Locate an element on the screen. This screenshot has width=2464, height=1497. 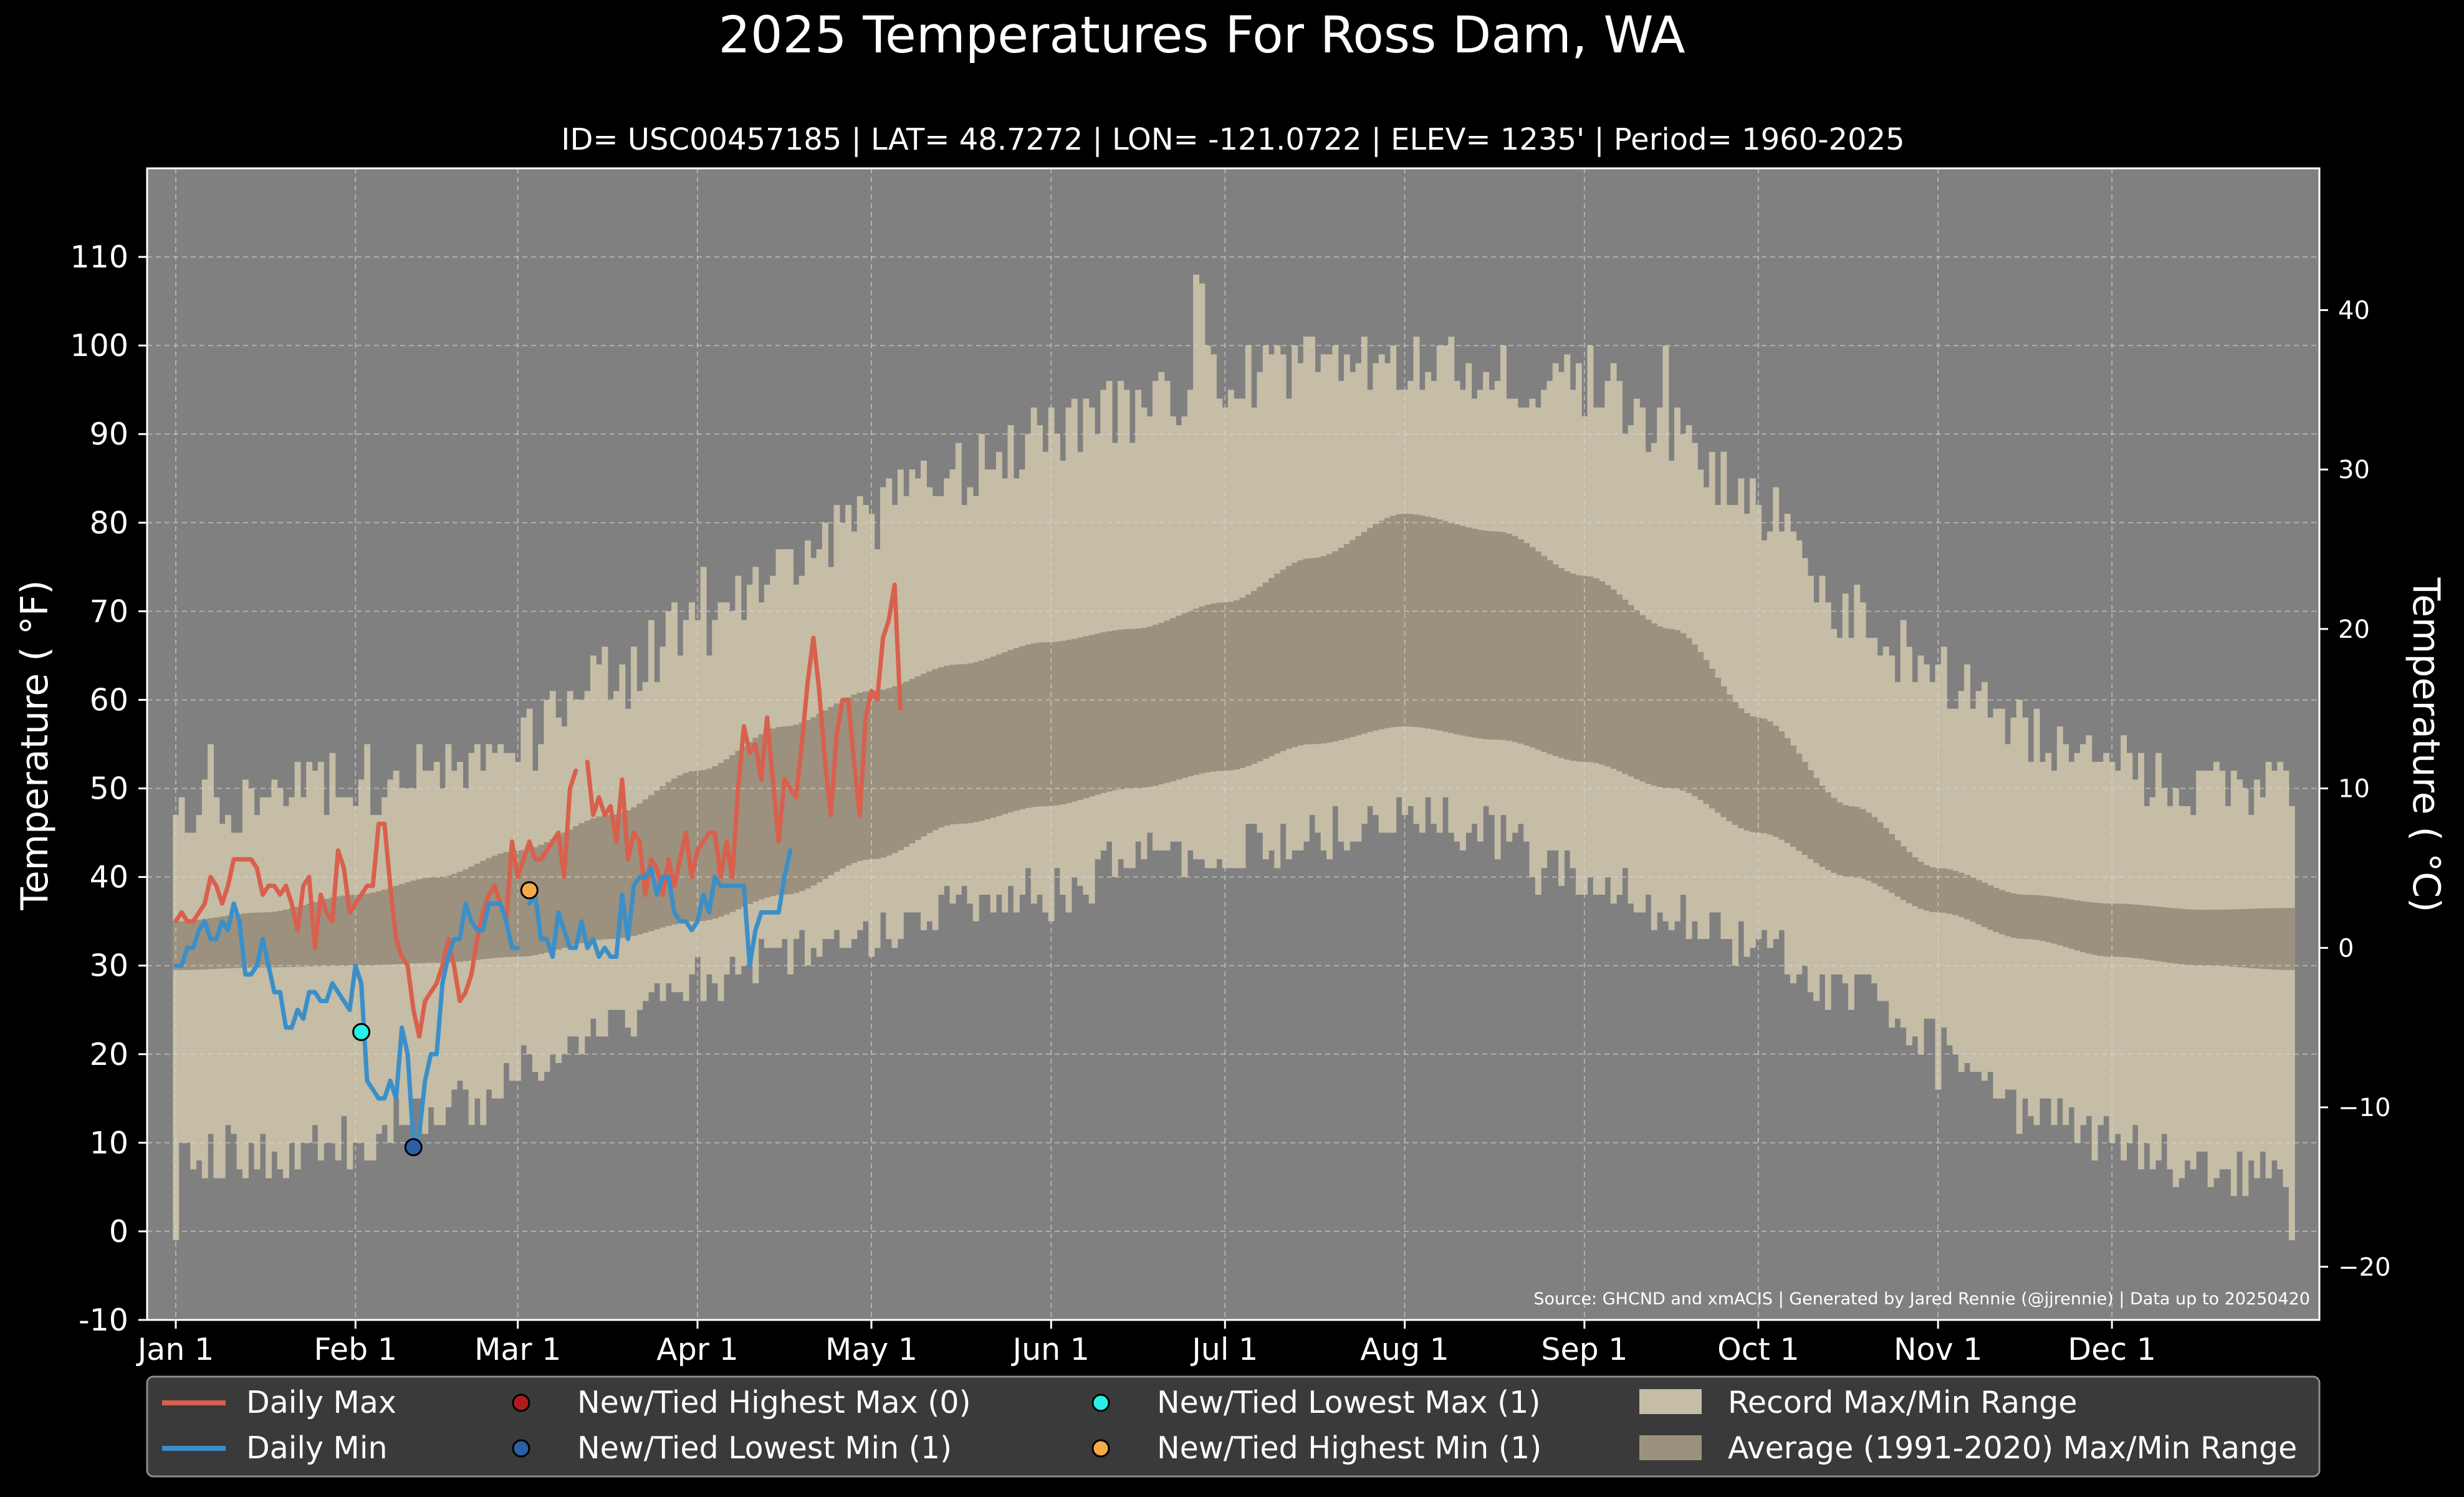
legend-swatch-normal-range is located at coordinates (1670, 1447).